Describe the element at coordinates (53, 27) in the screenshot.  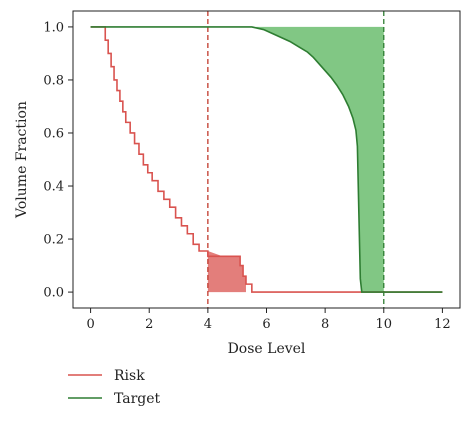
I see `y-tick-label: 1.0` at that location.